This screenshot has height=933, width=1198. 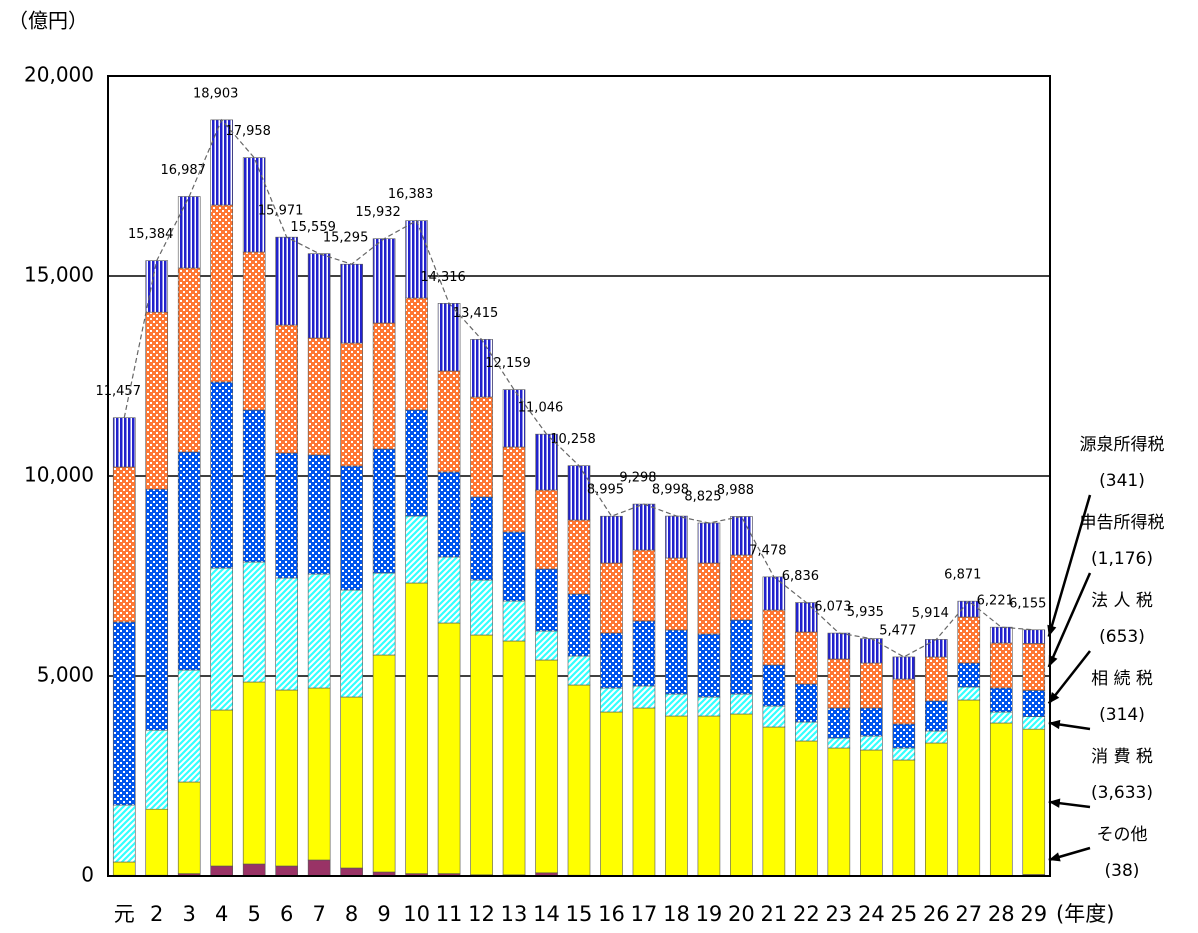 I want to click on x-tick-label: 7, so click(x=318, y=914).